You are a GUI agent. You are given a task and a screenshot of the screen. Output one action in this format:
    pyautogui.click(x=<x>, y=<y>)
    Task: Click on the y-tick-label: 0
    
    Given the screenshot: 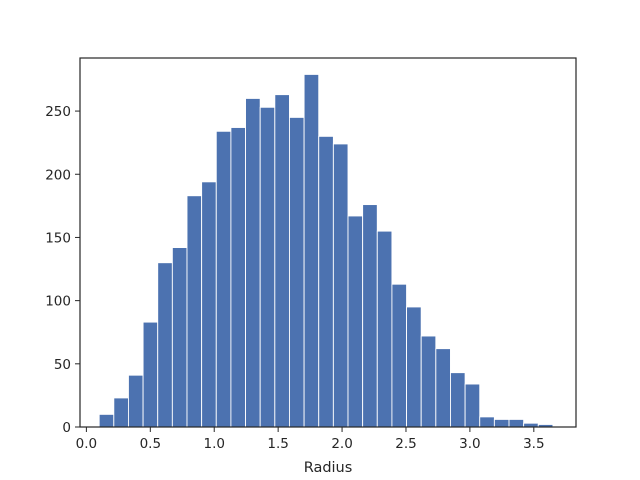 What is the action you would take?
    pyautogui.click(x=66, y=428)
    